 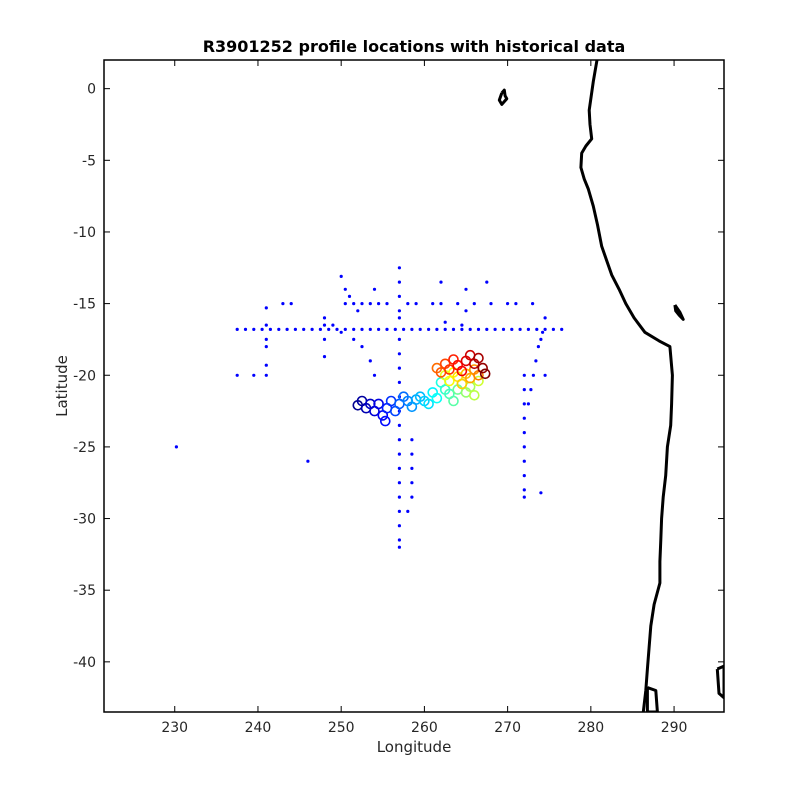 What do you see at coordinates (84, 376) in the screenshot?
I see `y-tick-label: -20` at bounding box center [84, 376].